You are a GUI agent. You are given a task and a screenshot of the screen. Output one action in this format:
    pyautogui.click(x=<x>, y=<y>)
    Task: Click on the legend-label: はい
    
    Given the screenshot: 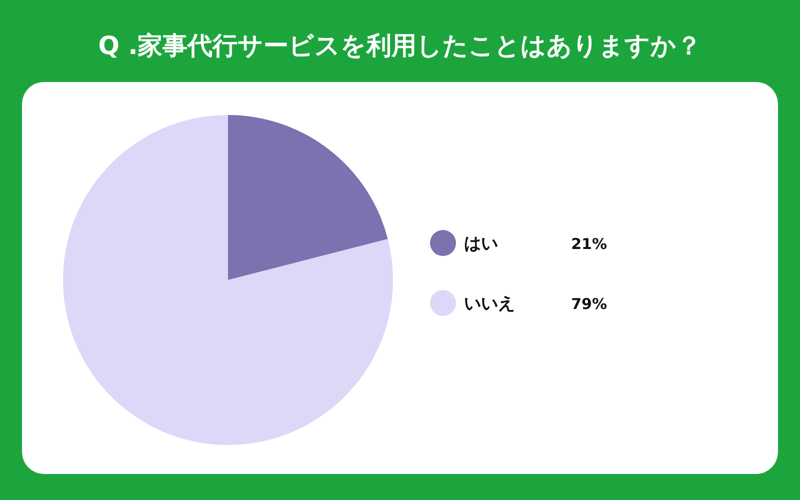 What is the action you would take?
    pyautogui.click(x=481, y=244)
    